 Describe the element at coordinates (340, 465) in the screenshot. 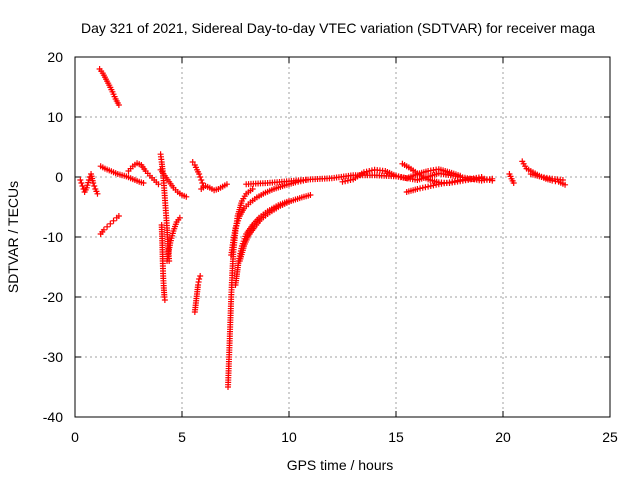

I see `x-axis-label: GPS time / hours` at that location.